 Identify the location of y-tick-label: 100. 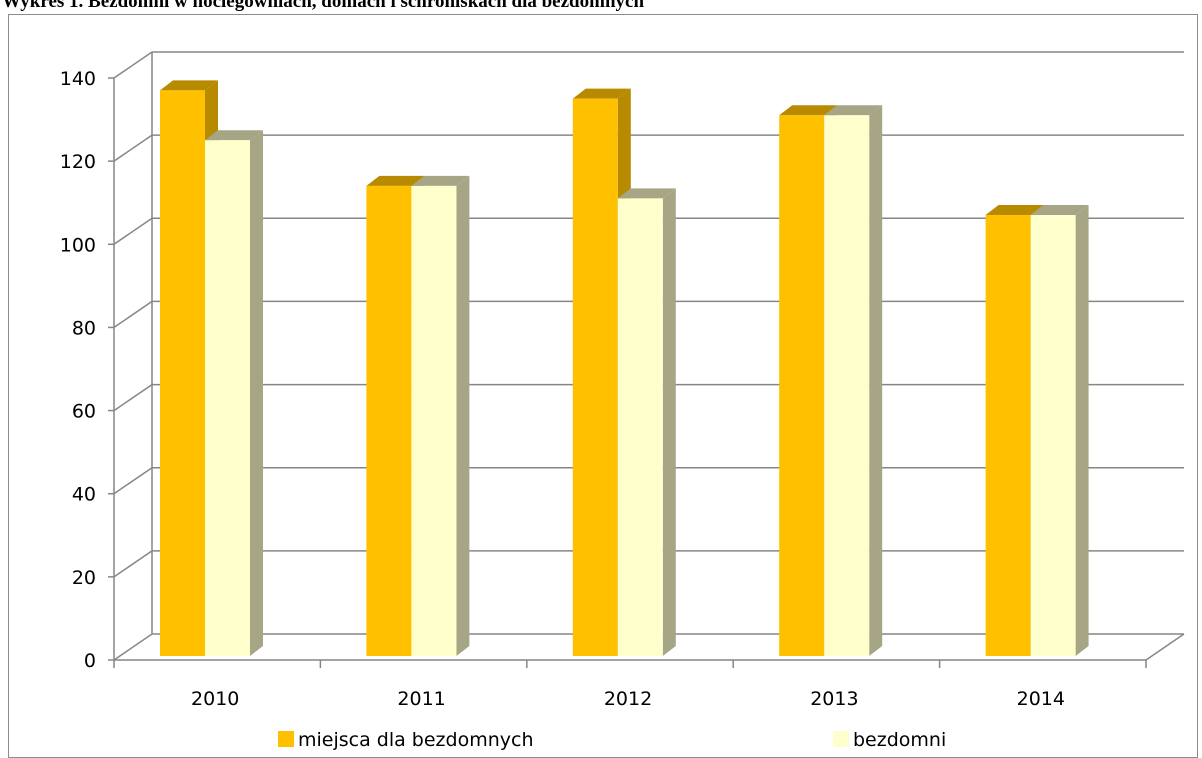
(78, 245).